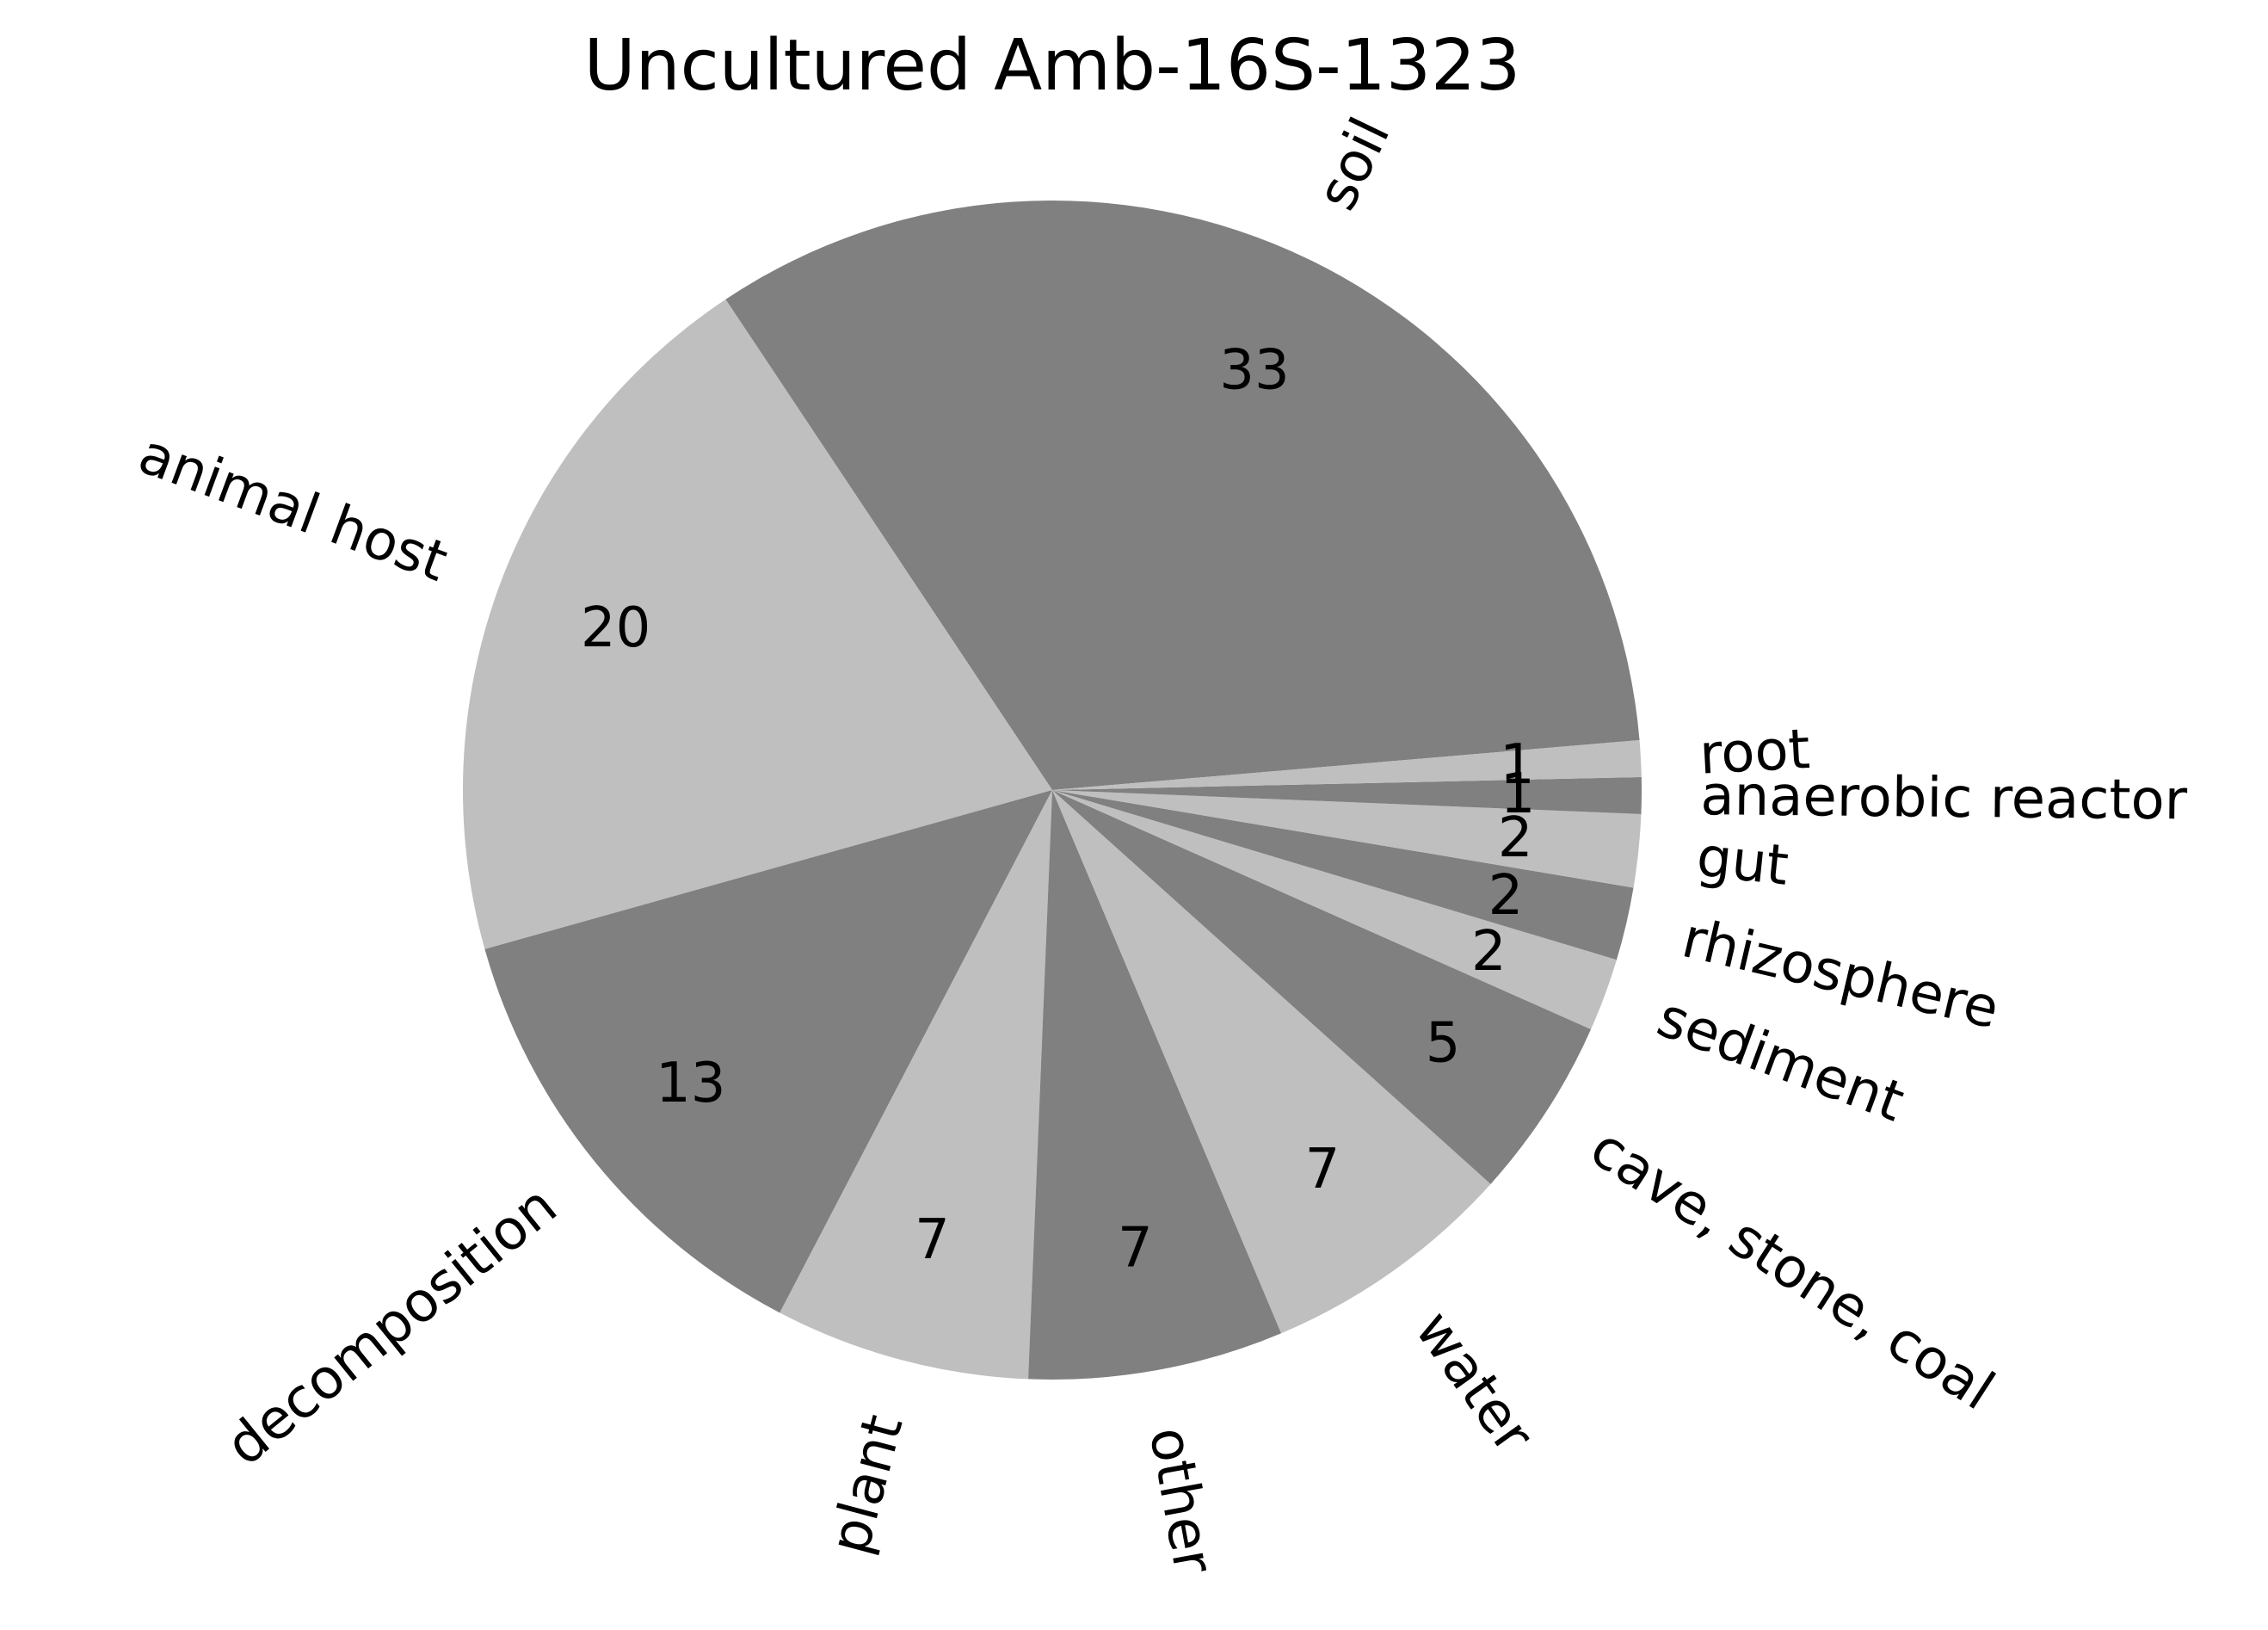  What do you see at coordinates (867, 1484) in the screenshot?
I see `category-label-plant: plant` at bounding box center [867, 1484].